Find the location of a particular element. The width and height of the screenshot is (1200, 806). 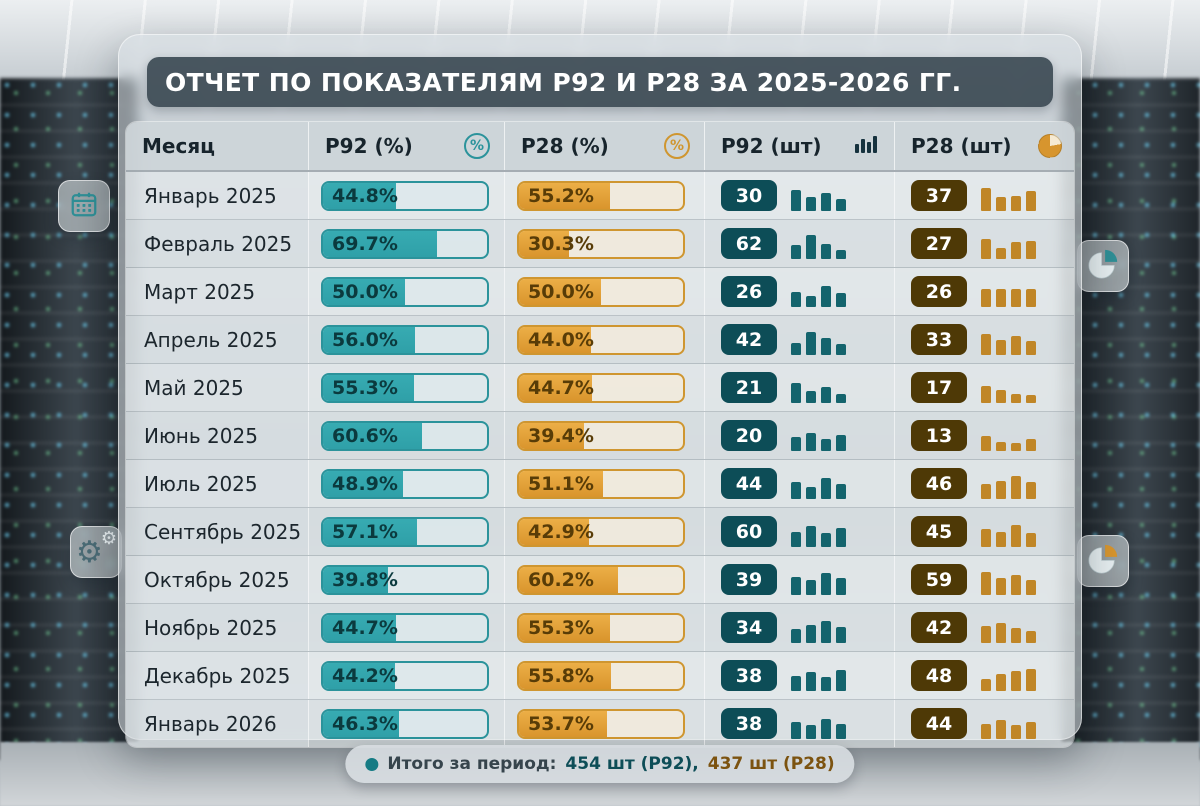

p92-count-badge: 30 is located at coordinates (749, 195).